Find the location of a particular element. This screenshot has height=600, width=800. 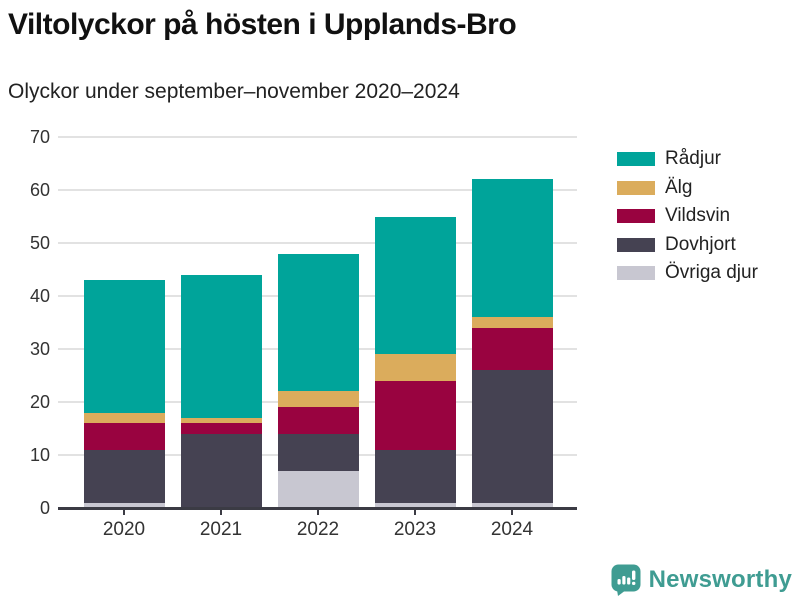

x-axis-tick-label: 2022 is located at coordinates (318, 529).